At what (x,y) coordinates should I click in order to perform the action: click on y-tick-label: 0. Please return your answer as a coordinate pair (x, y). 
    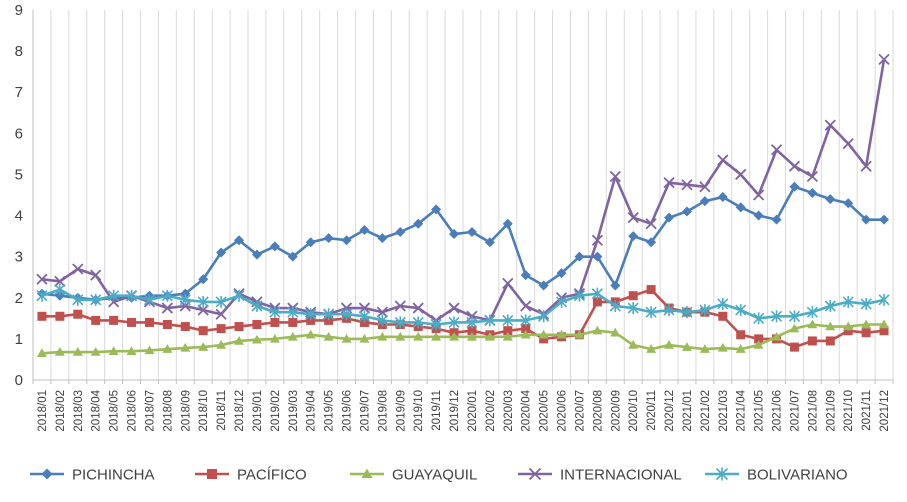
    Looking at the image, I should click on (19, 380).